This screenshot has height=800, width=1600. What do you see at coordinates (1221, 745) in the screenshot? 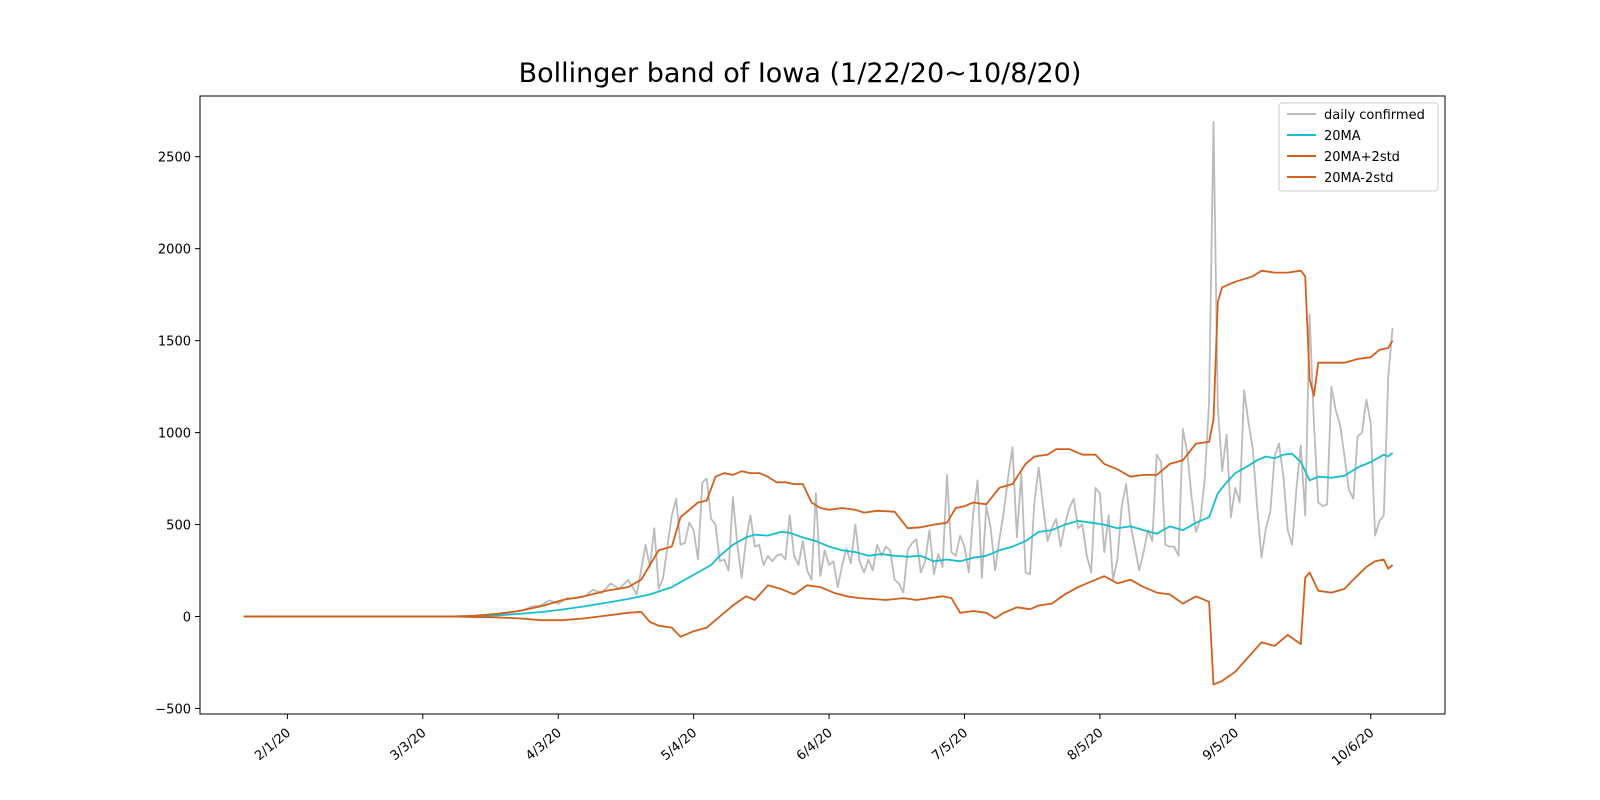
I see `x-tick-label: 9/5/20` at bounding box center [1221, 745].